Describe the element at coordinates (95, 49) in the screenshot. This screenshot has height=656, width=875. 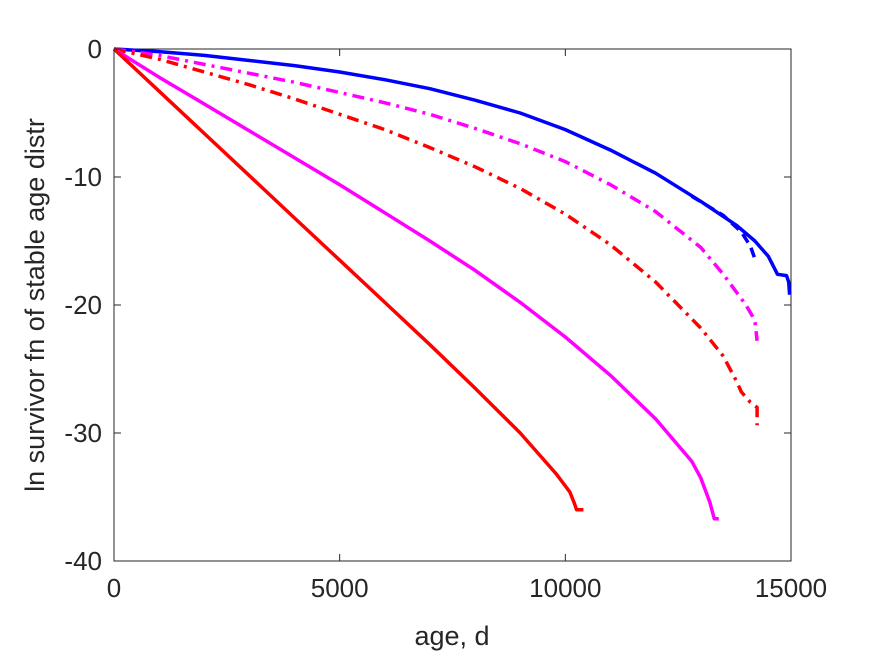
I see `y-tick-label-0: 0` at that location.